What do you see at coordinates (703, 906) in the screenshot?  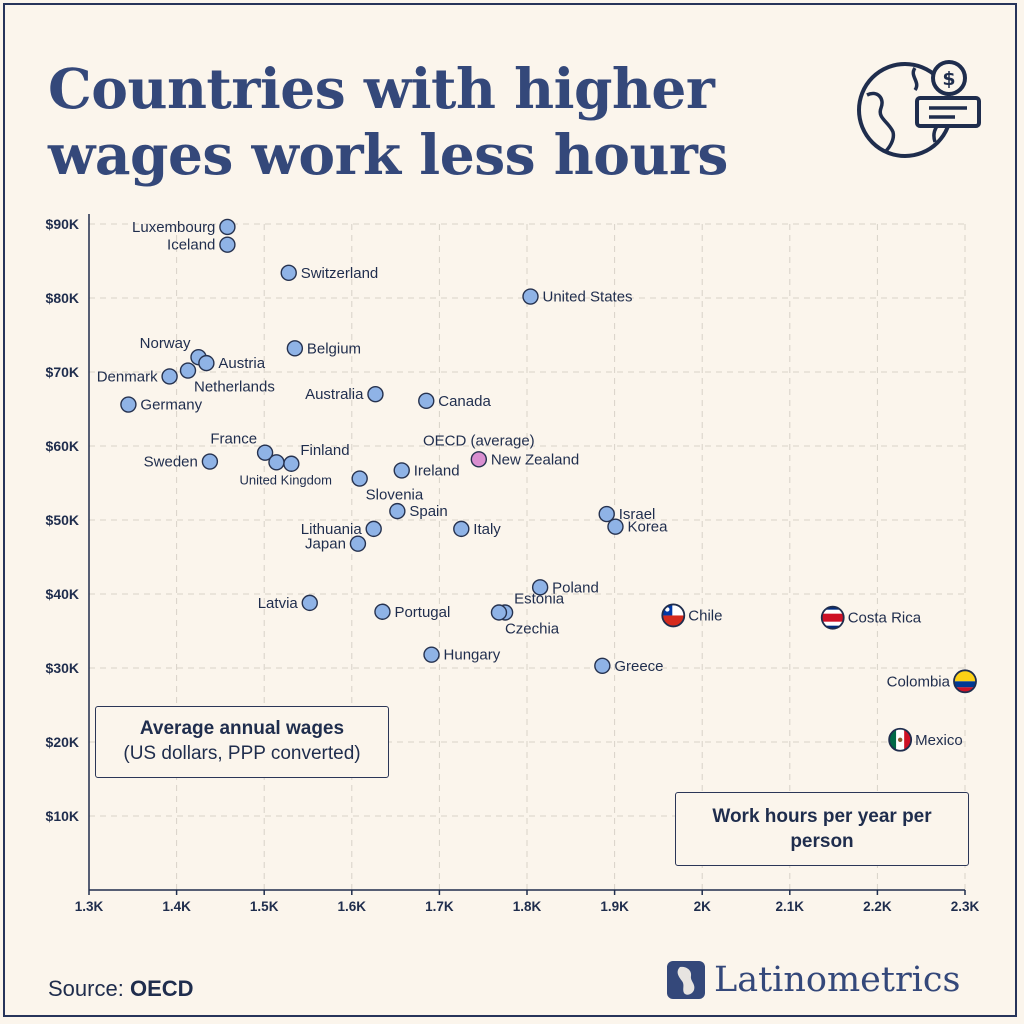 I see `x-tick-label: 2K` at bounding box center [703, 906].